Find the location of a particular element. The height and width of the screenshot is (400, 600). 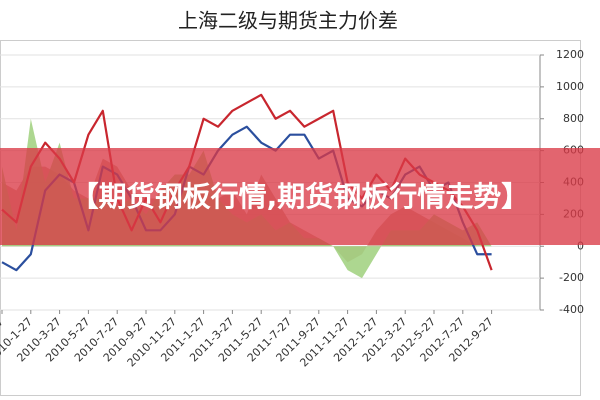

y-tick-label: 800 is located at coordinates (573, 118).